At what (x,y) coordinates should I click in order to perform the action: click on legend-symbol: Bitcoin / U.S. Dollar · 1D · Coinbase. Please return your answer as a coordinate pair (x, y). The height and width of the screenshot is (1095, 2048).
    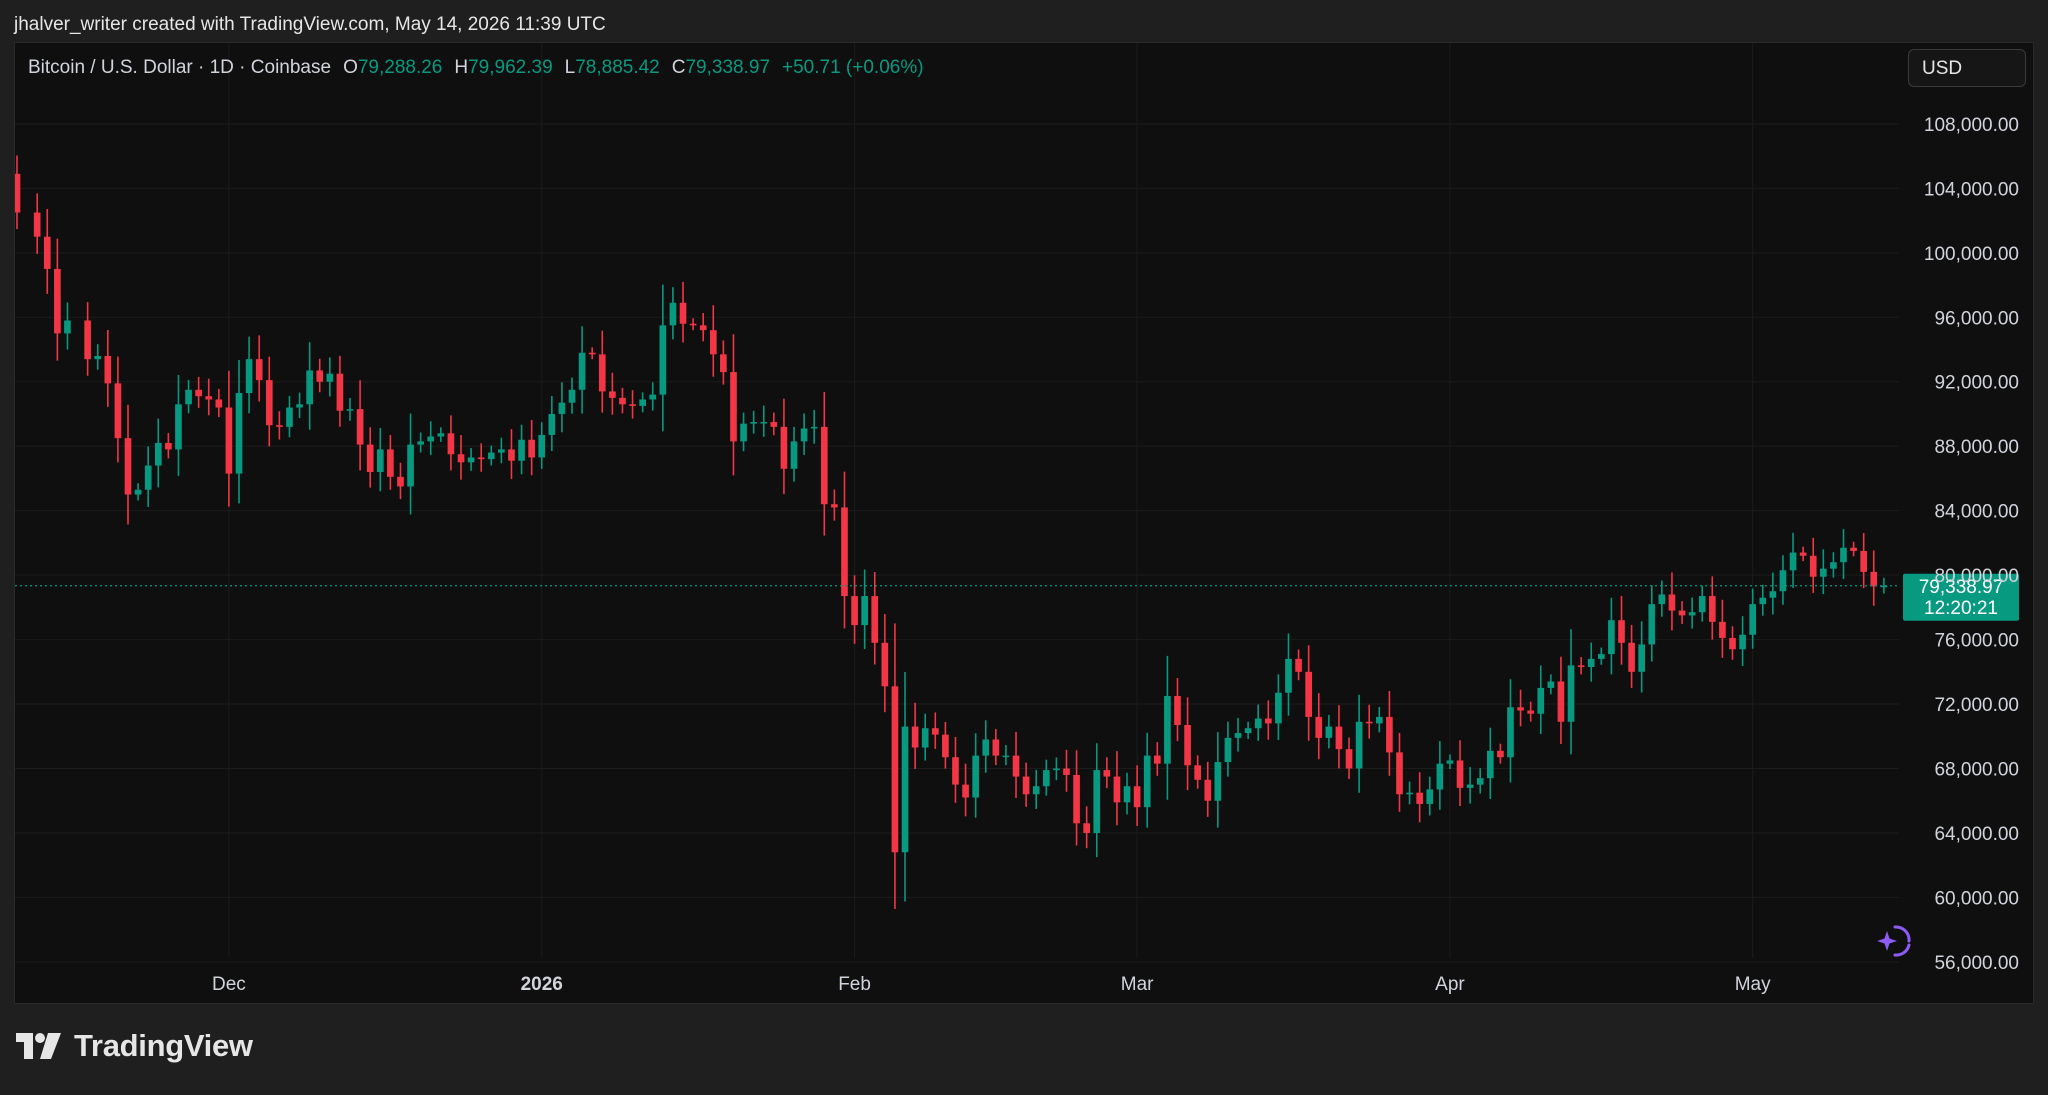
    Looking at the image, I should click on (180, 67).